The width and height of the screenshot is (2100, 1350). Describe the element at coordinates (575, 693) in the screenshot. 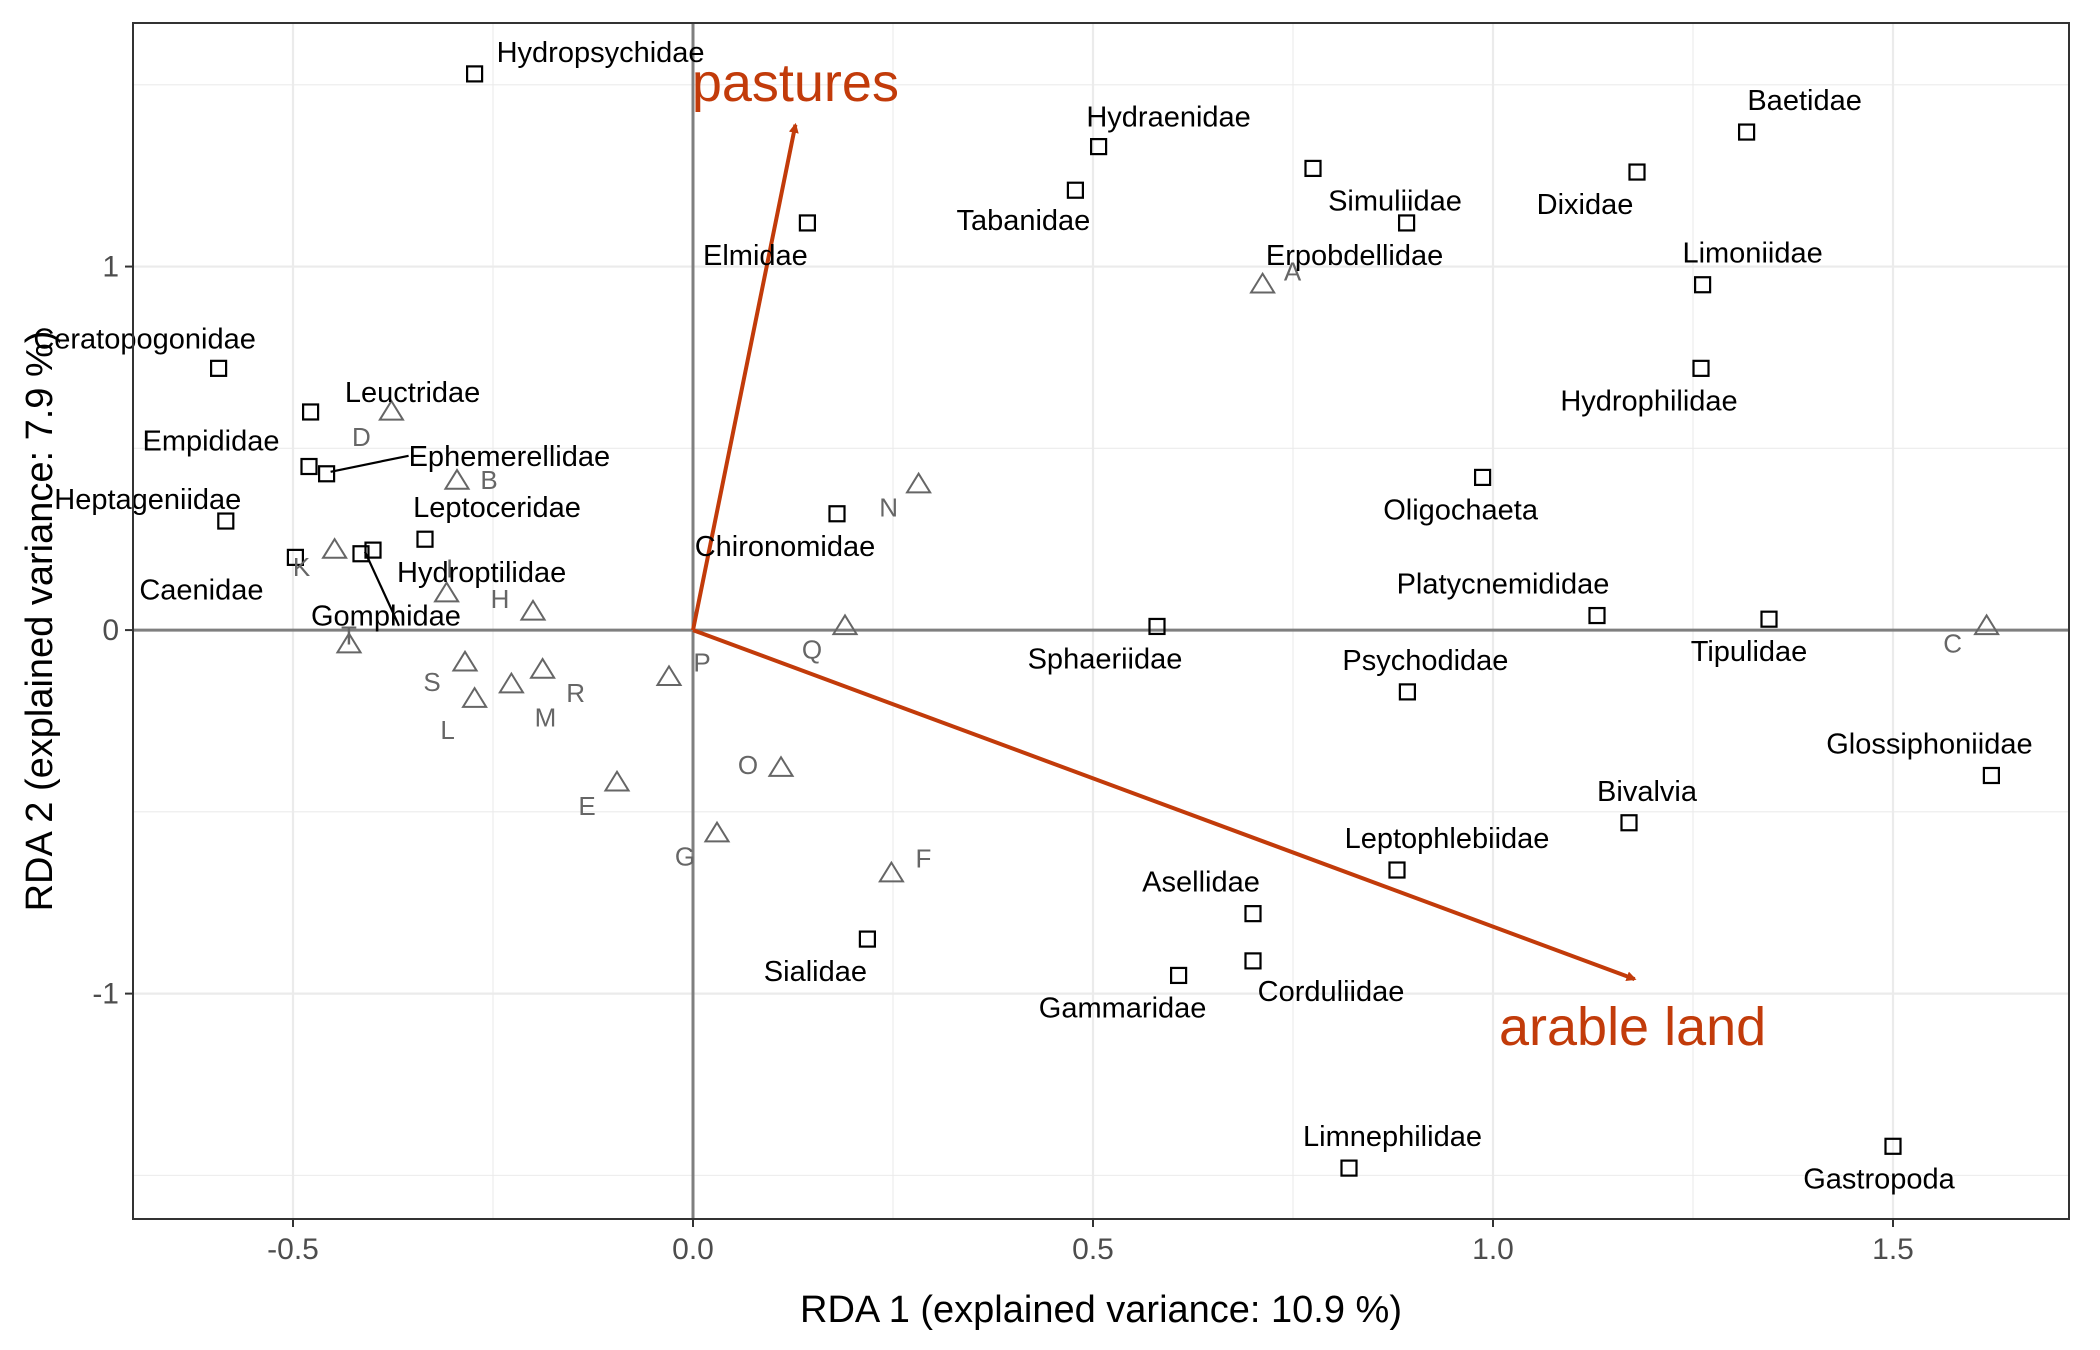

I see `site-label: R` at that location.